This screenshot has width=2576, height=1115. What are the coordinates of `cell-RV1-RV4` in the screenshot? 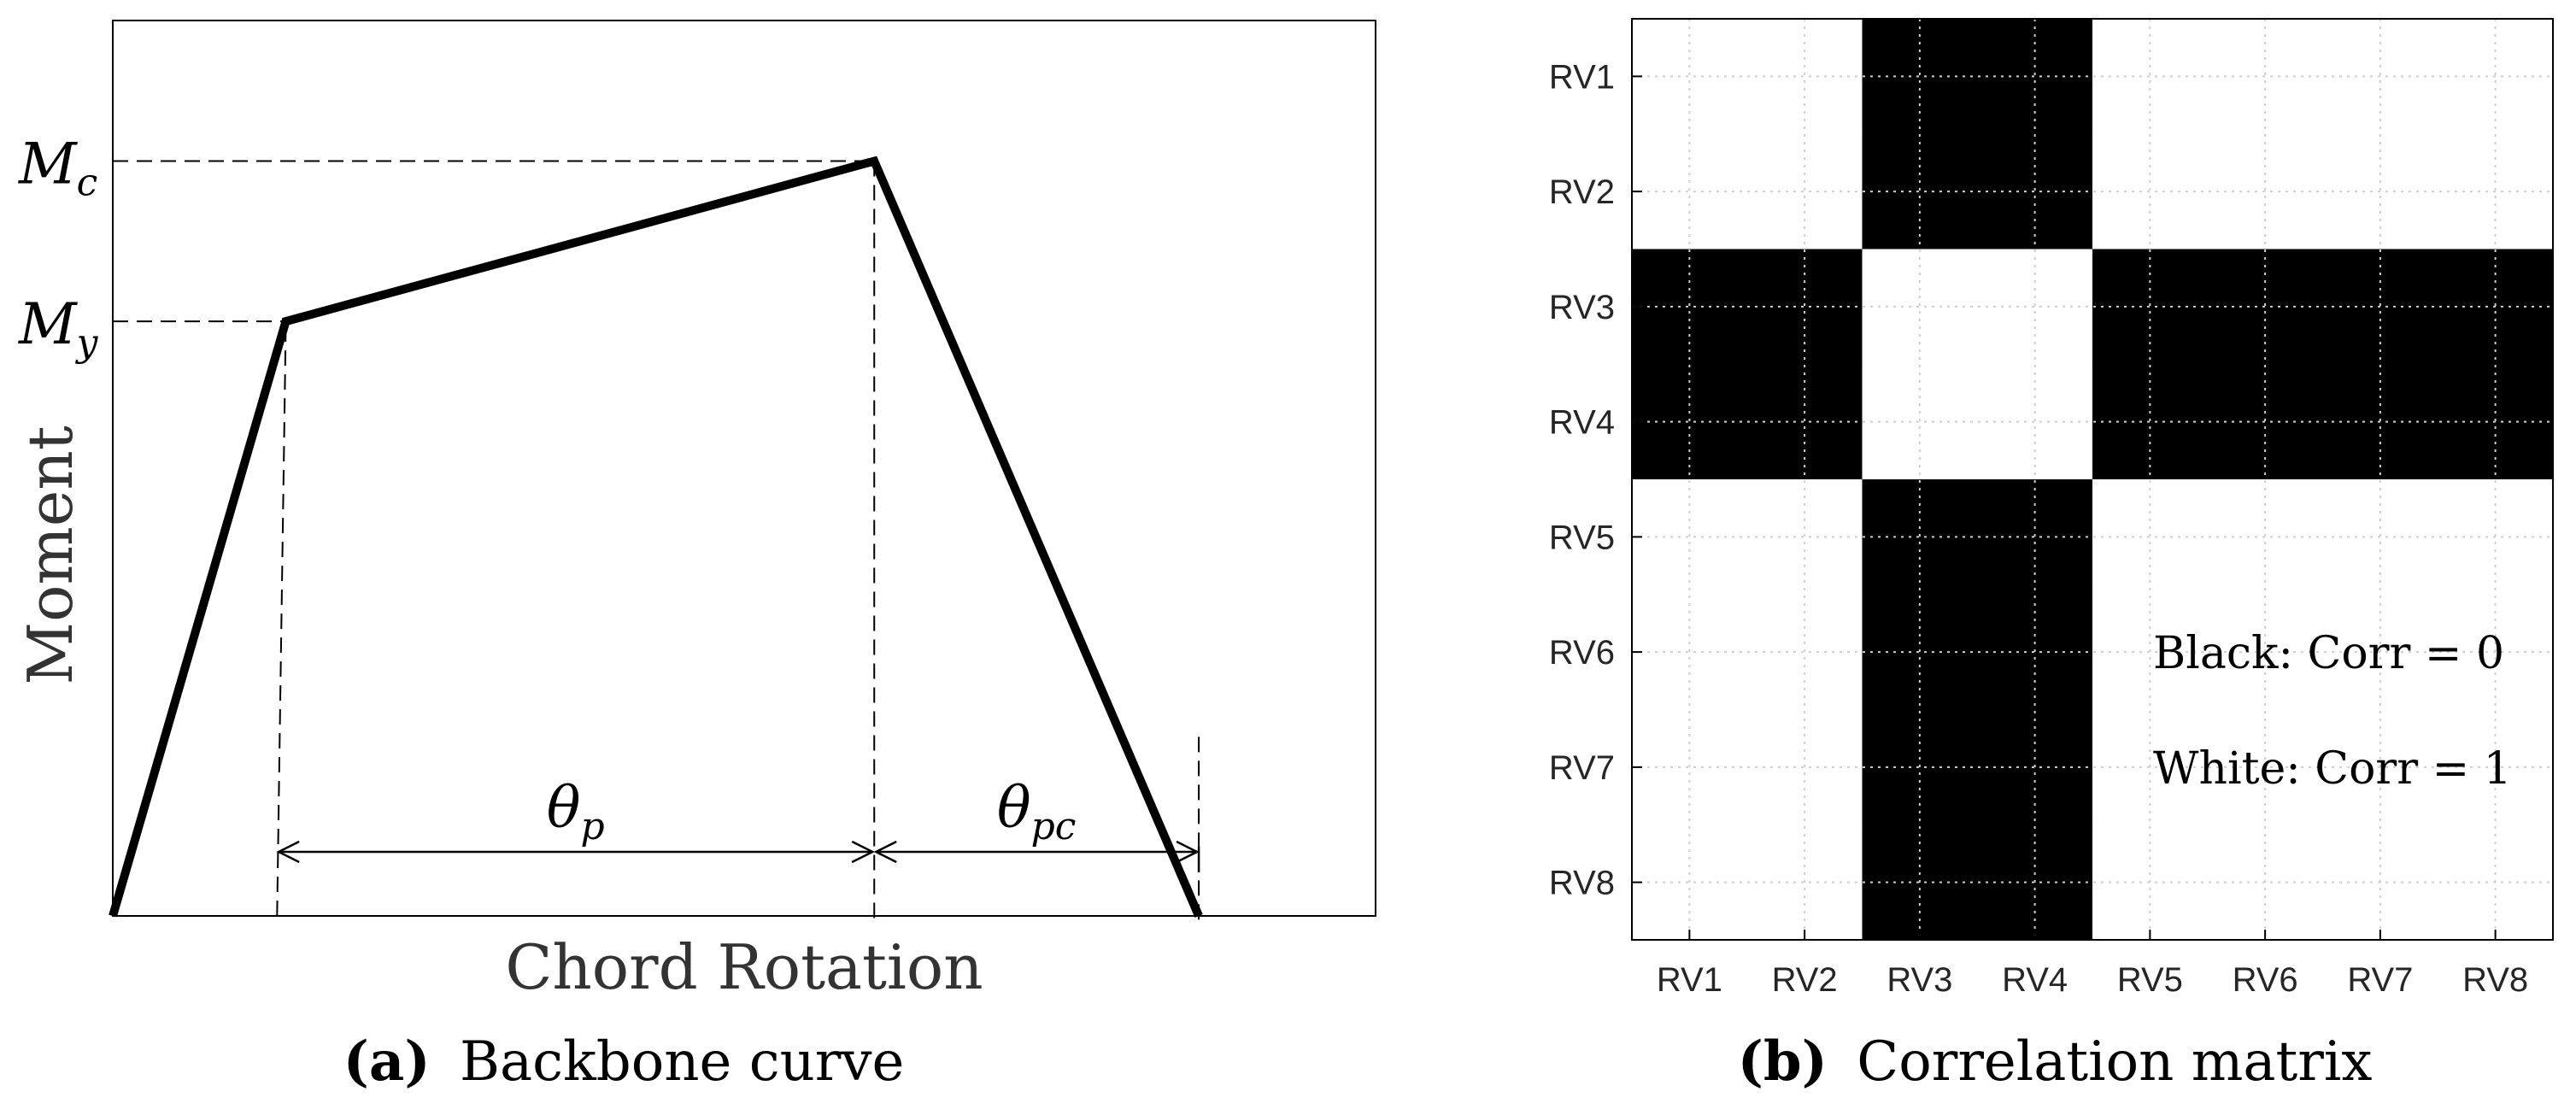 It's located at (2035, 77).